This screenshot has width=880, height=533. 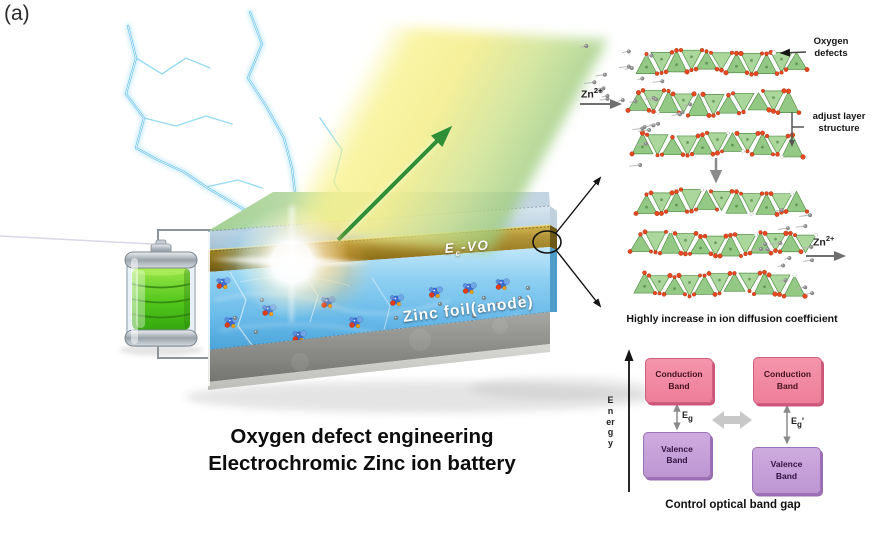 I want to click on adjust-layer-line2: structure, so click(x=839, y=128).